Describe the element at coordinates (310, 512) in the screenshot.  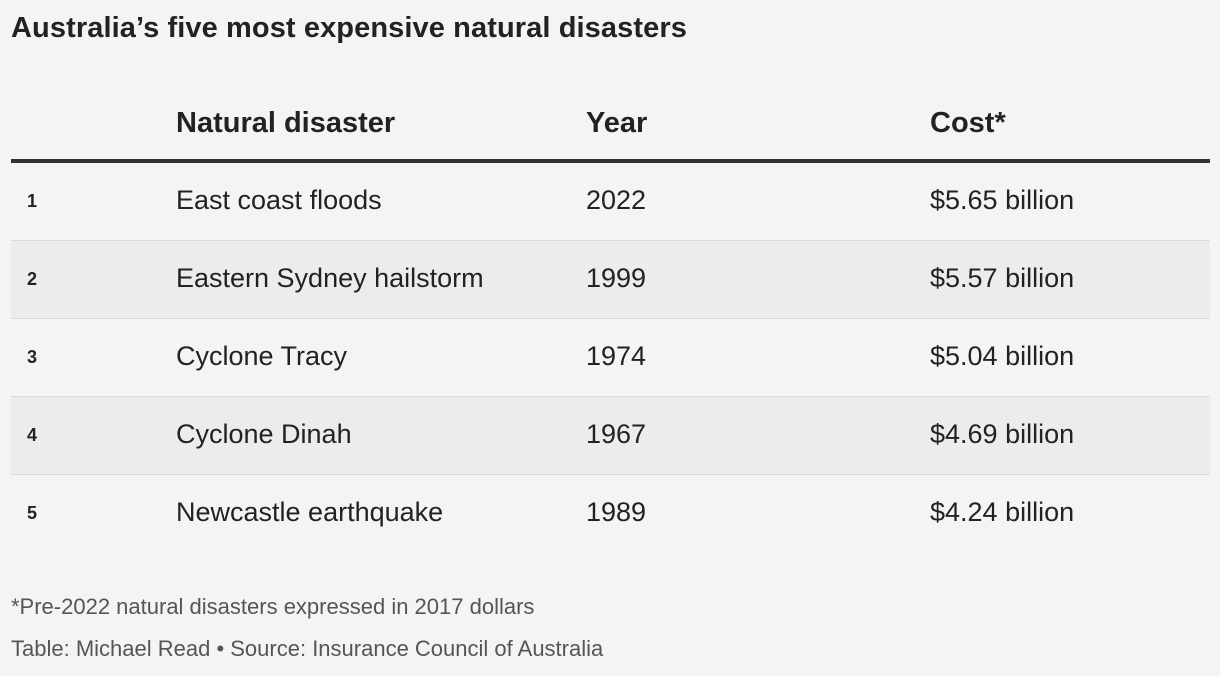
I see `disaster-cell: Newcastle earthquake` at that location.